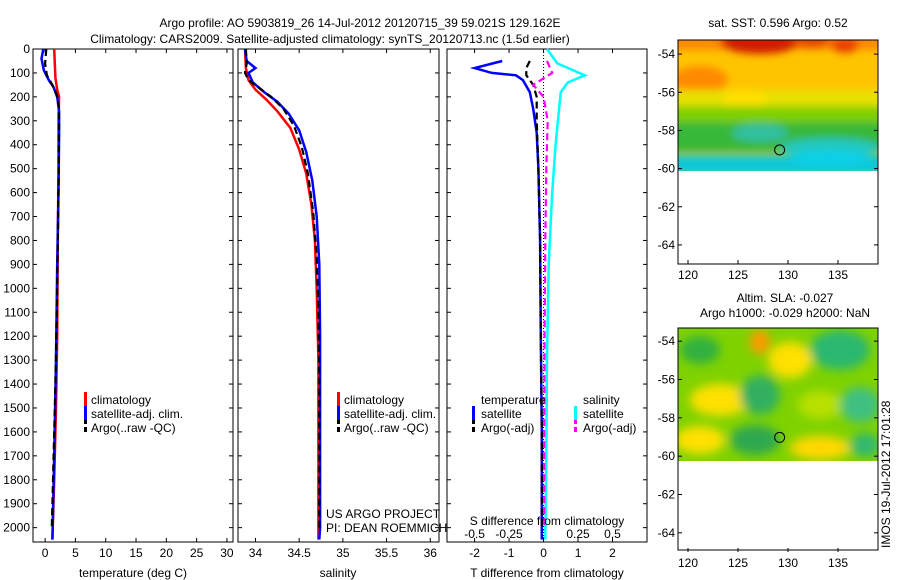  I want to click on depth-tick-label: 100, so click(20, 73).